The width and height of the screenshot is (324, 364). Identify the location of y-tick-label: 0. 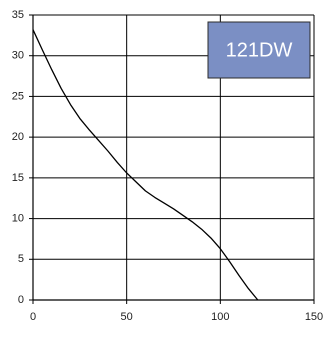
(21, 300).